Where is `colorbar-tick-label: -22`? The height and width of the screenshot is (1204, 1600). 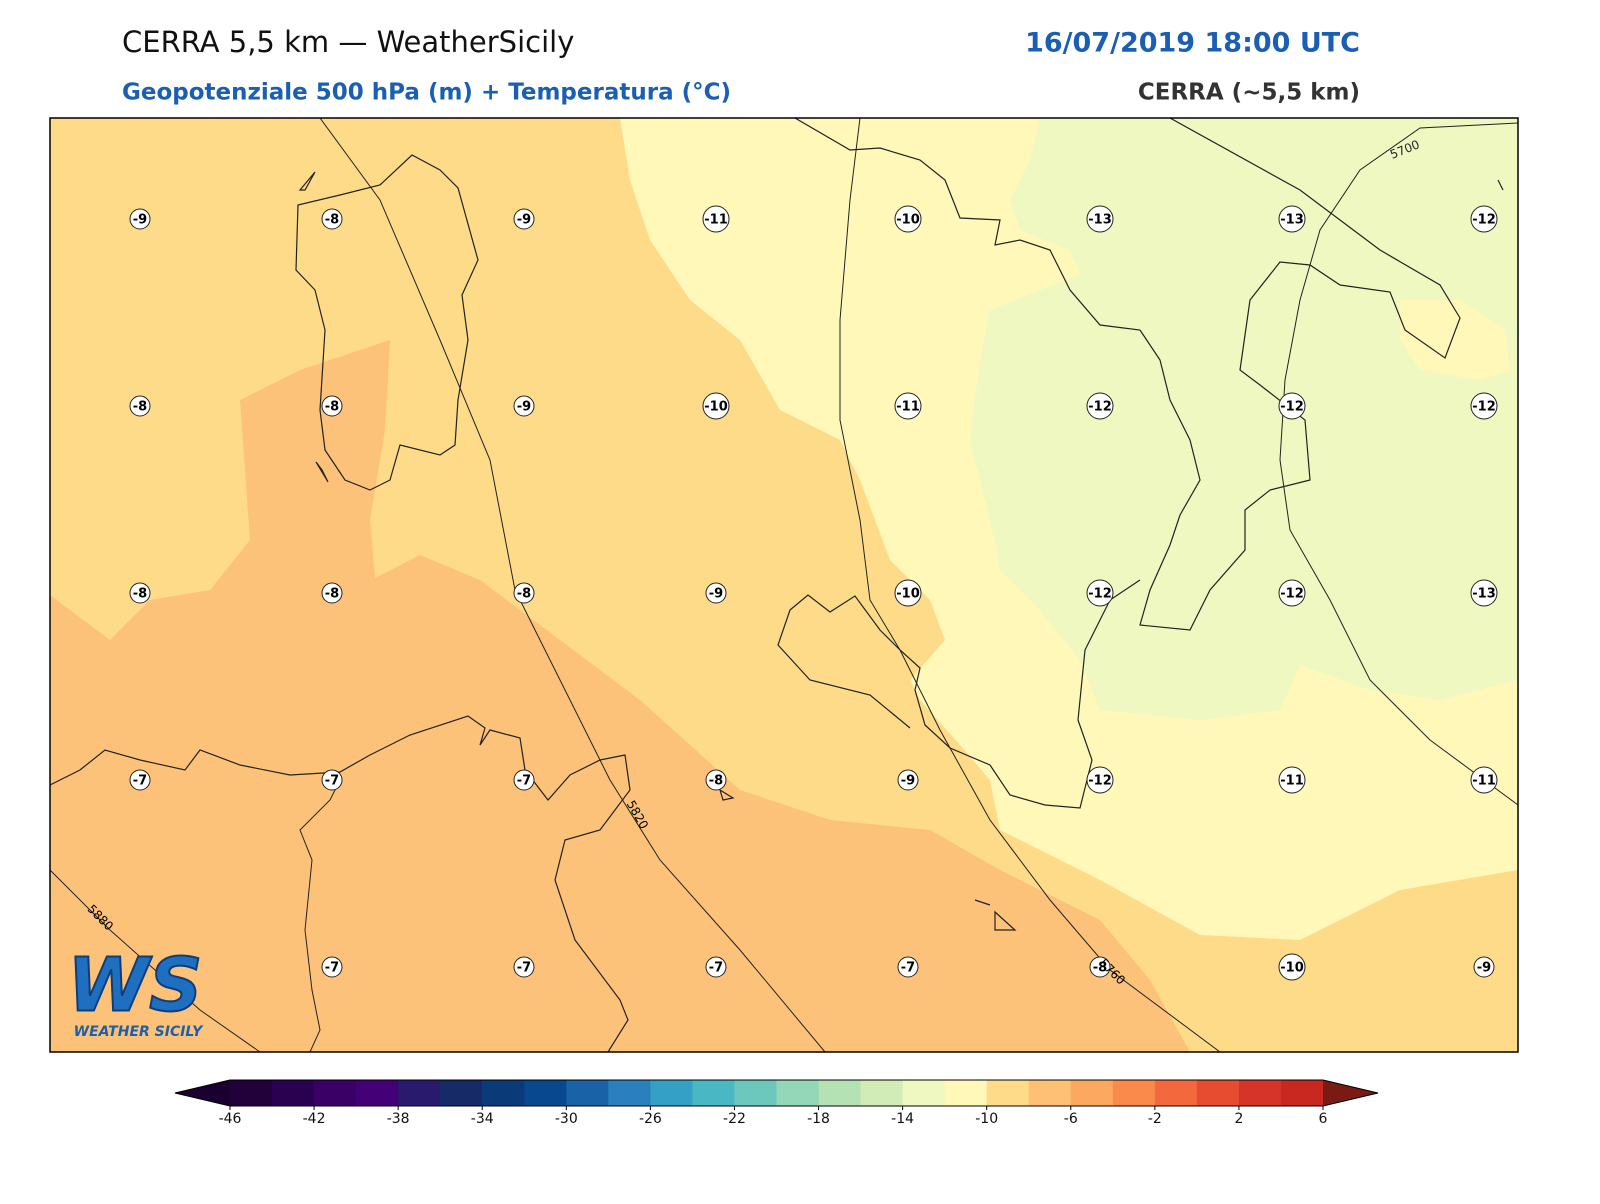
colorbar-tick-label: -22 is located at coordinates (734, 1119).